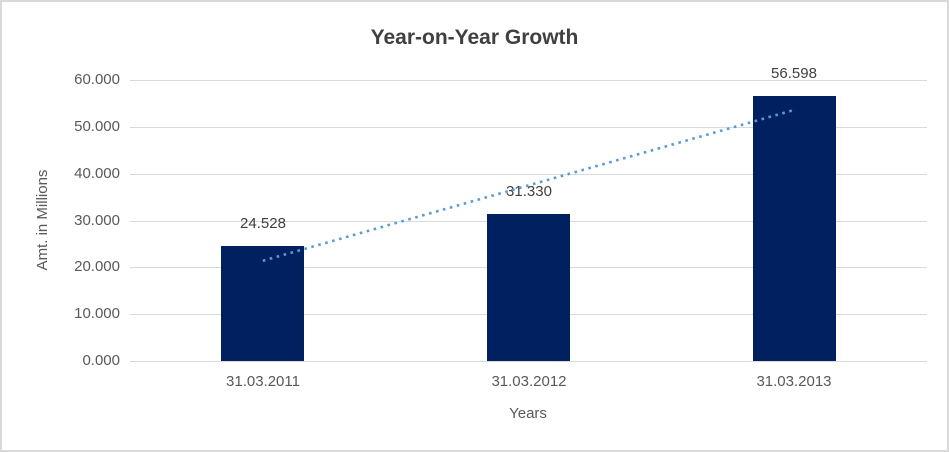 The image size is (949, 452). I want to click on bar-31.03.2012, so click(528, 287).